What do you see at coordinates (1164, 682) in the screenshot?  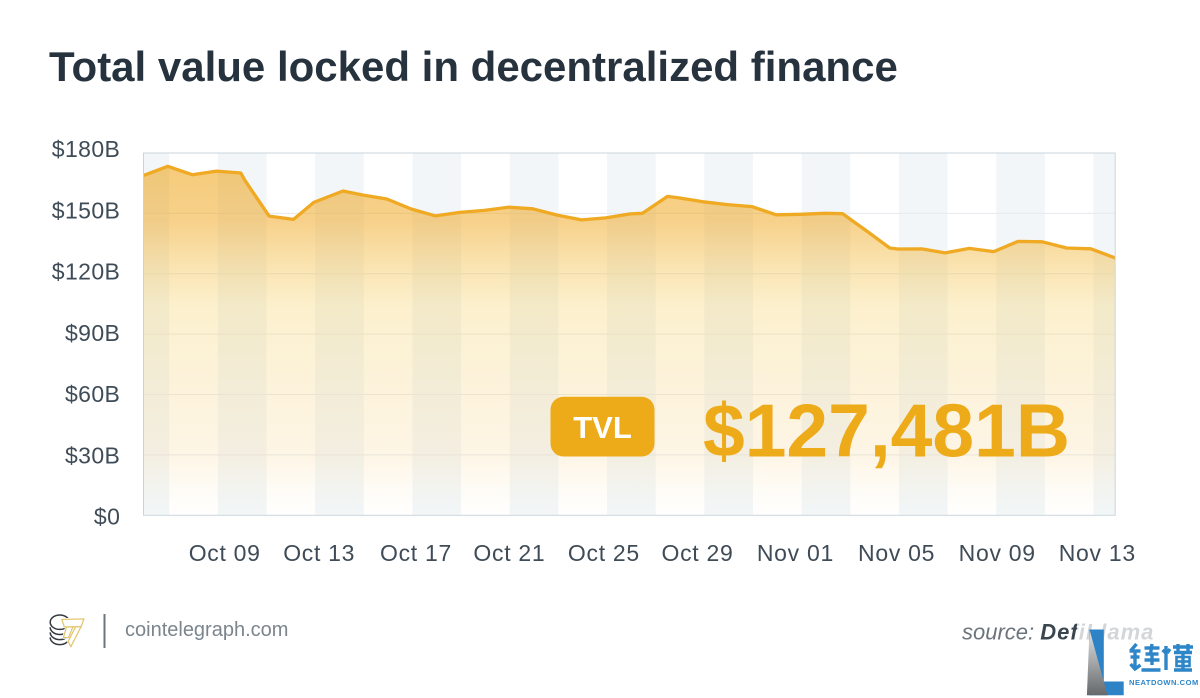 I see `svg-text: NEATDOWN.COM` at bounding box center [1164, 682].